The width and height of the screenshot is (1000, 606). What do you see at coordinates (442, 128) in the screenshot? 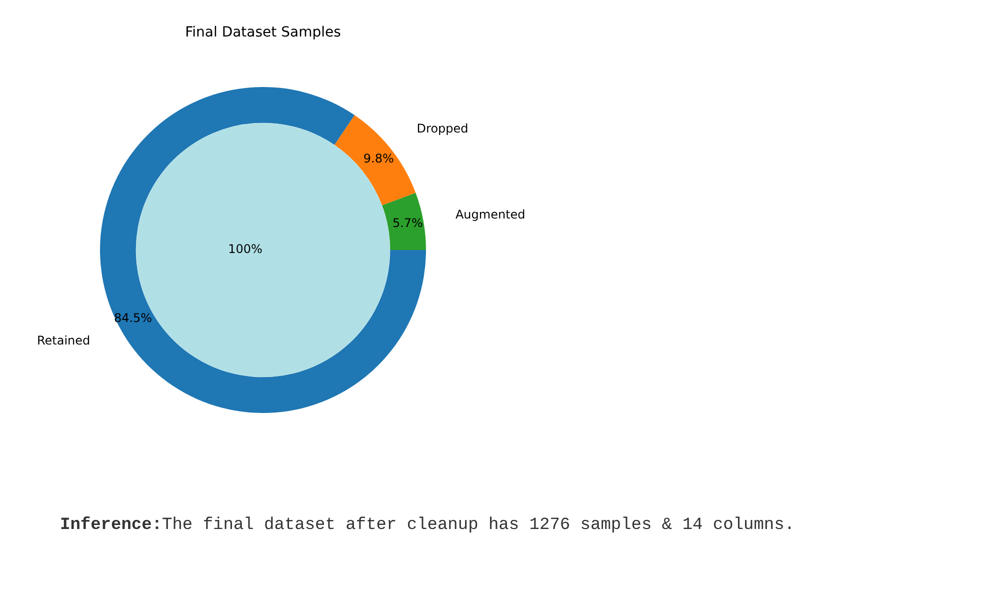
I see `slice-label: Dropped` at bounding box center [442, 128].